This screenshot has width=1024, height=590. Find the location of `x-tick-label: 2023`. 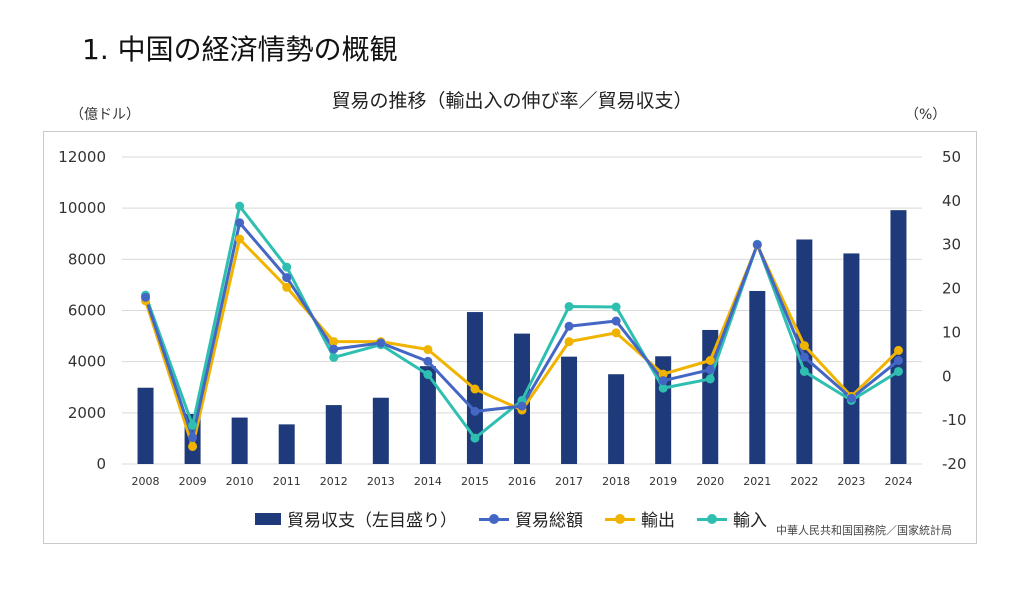

x-tick-label: 2023 is located at coordinates (851, 481).